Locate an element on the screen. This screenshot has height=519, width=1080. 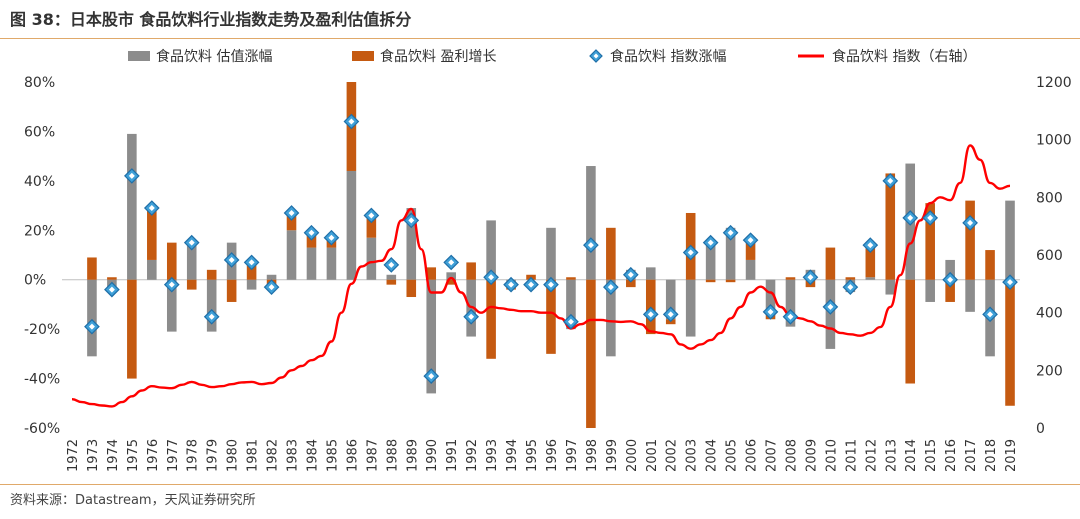
x-tick-label: 1972 is located at coordinates (73, 455).